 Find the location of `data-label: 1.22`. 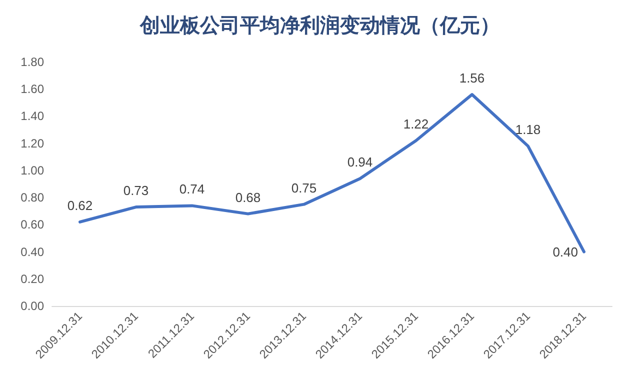

data-label: 1.22 is located at coordinates (416, 124).